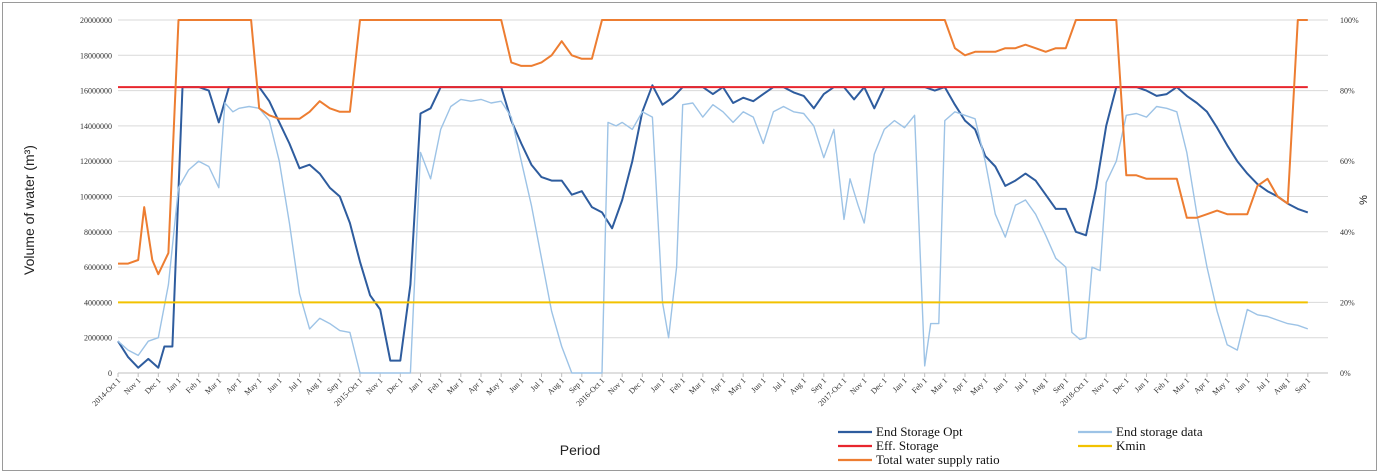 The image size is (1381, 475). Describe the element at coordinates (98, 267) in the screenshot. I see `y-tick-label: 6000000` at that location.